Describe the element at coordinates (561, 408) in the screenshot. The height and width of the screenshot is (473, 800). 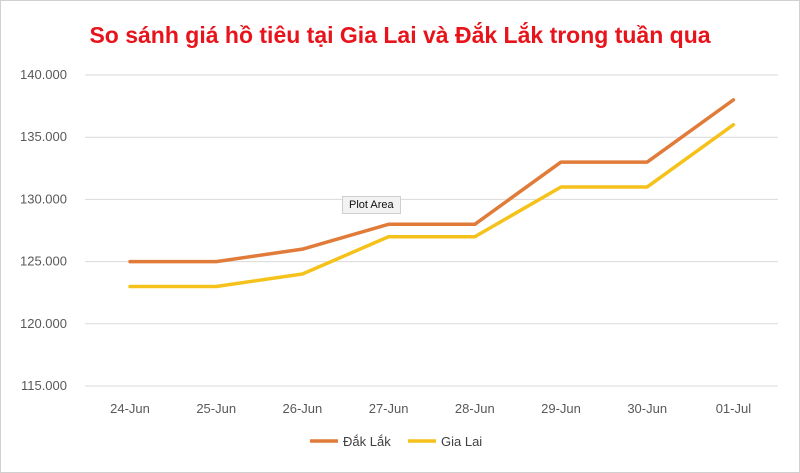
I see `x-tick-label: 29-Jun` at that location.